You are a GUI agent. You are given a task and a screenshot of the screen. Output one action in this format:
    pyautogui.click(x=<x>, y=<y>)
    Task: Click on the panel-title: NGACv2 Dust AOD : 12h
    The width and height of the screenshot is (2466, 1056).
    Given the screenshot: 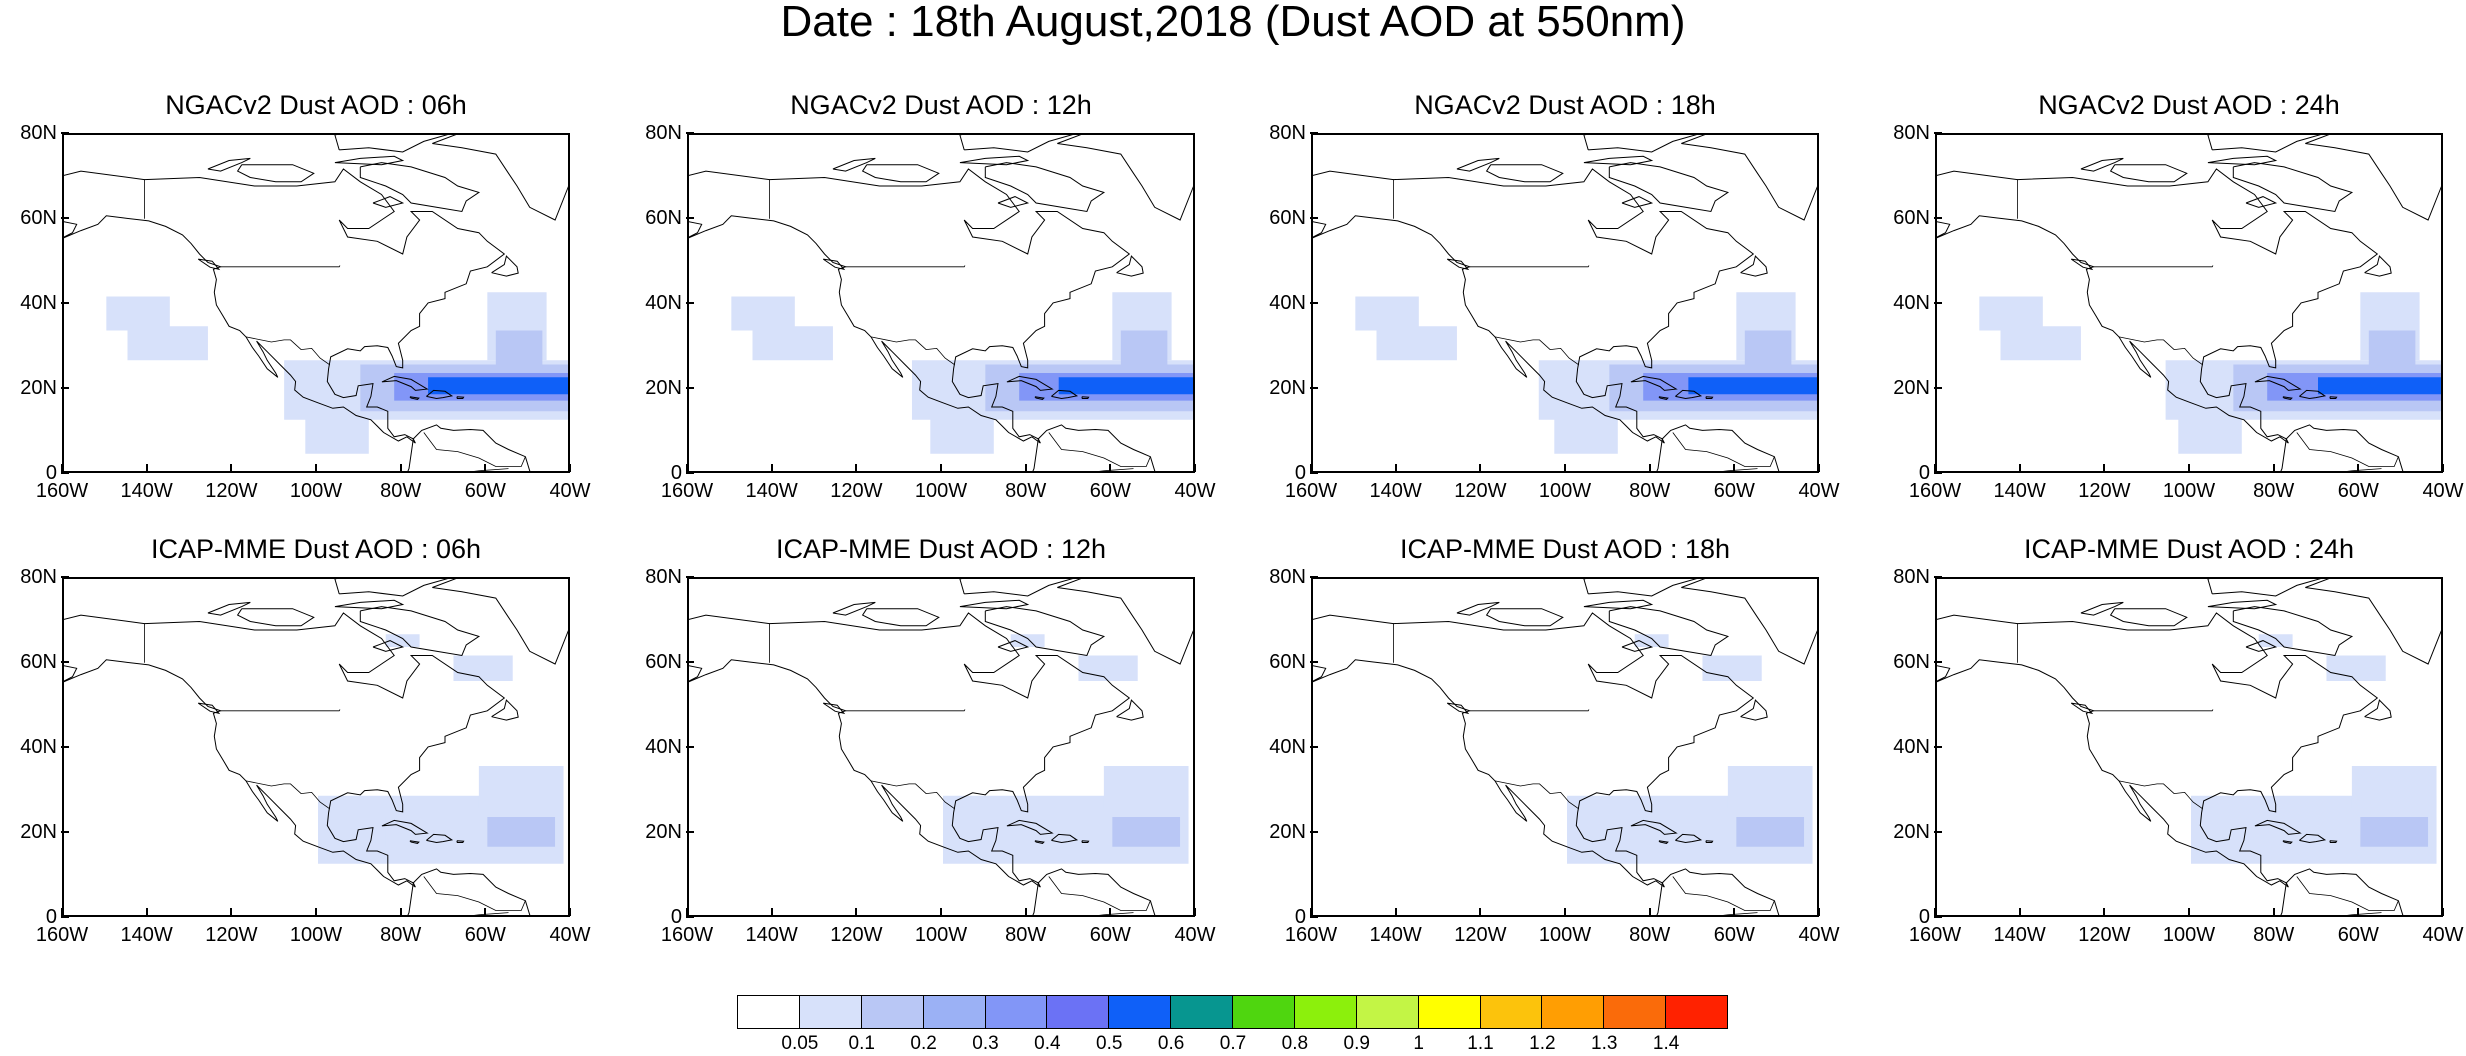 What is the action you would take?
    pyautogui.click(x=941, y=105)
    